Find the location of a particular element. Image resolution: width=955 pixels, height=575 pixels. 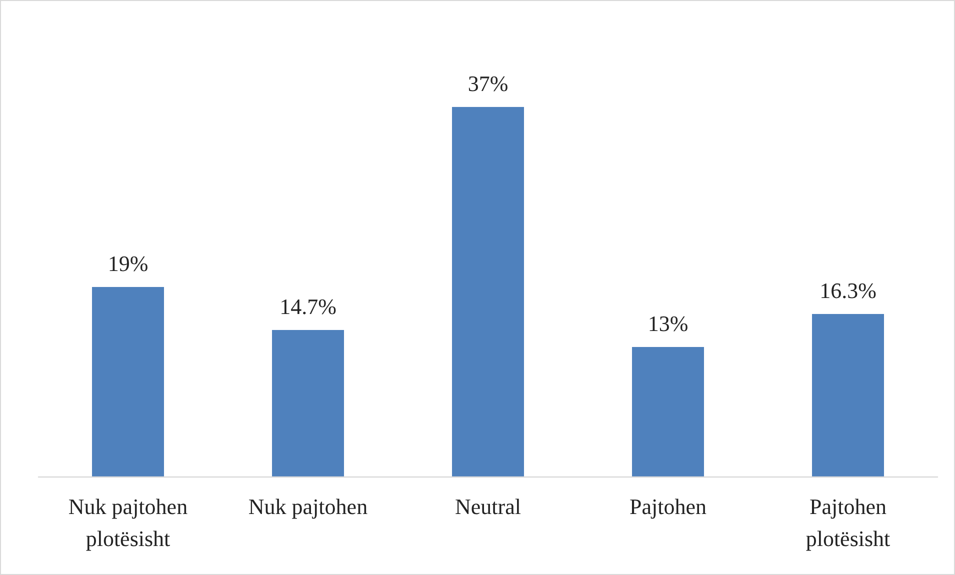

x-tick-label: Neutral is located at coordinates (488, 506).